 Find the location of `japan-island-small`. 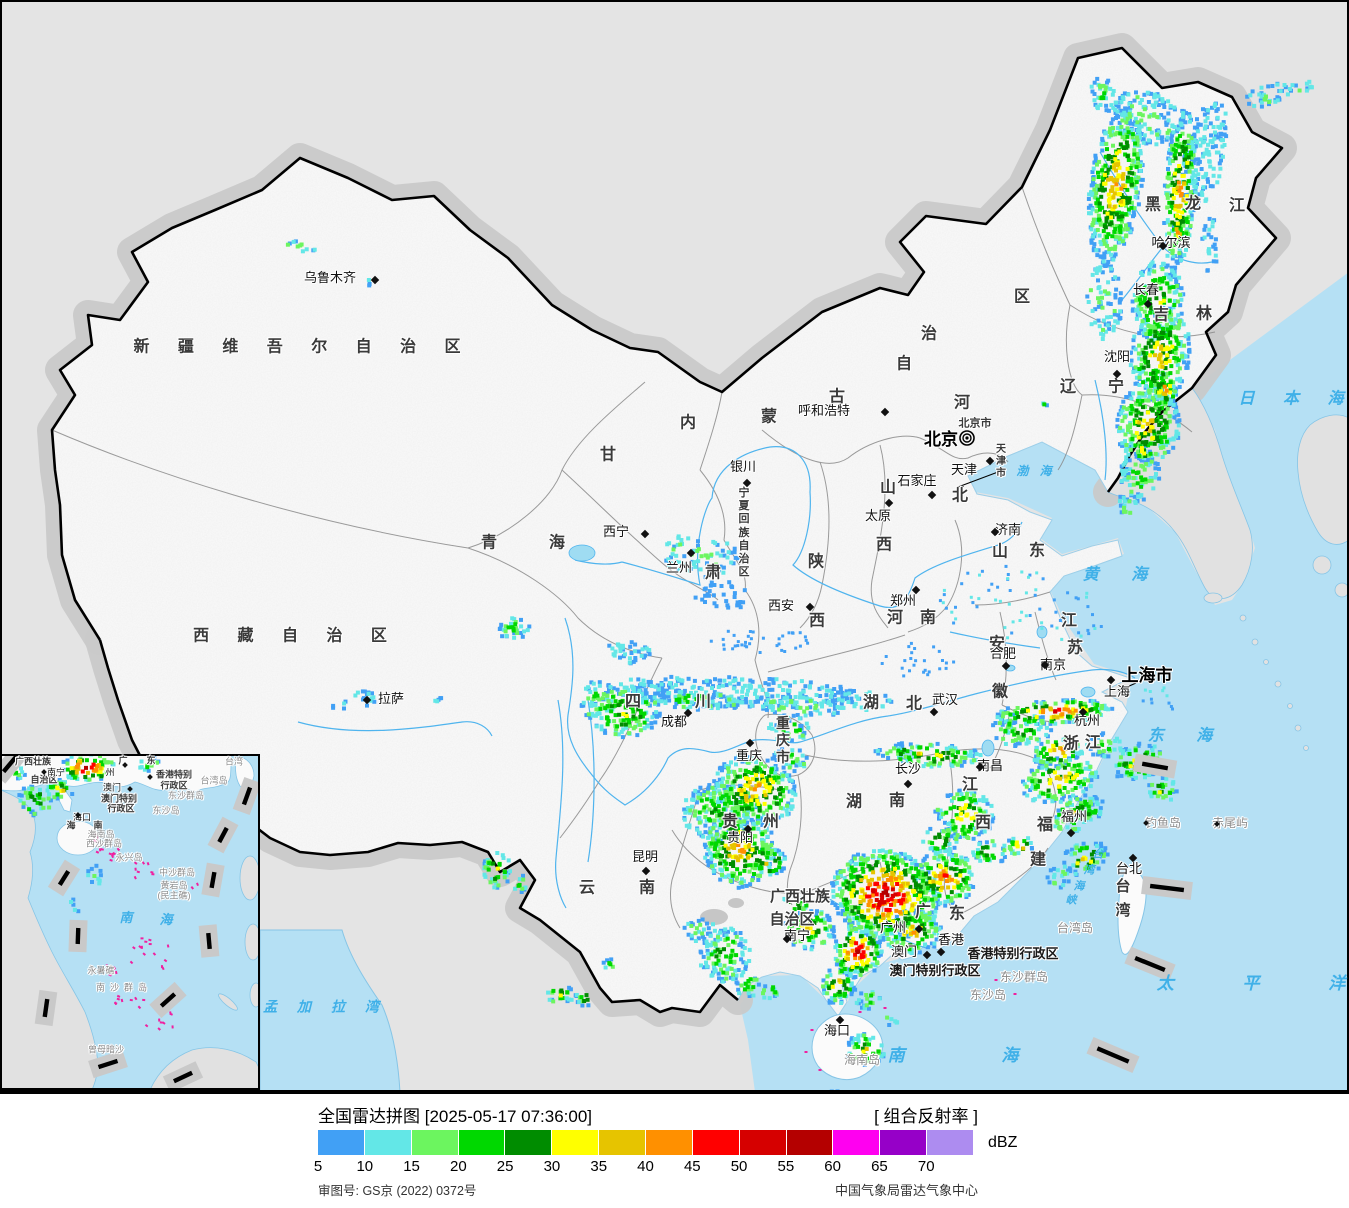

japan-island-small is located at coordinates (1341, 590).